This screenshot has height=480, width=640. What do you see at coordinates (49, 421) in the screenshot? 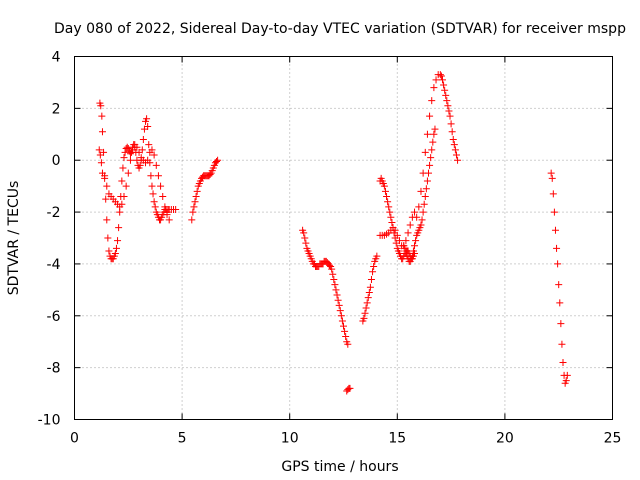
I see `y-tick-label: -10` at bounding box center [49, 421].